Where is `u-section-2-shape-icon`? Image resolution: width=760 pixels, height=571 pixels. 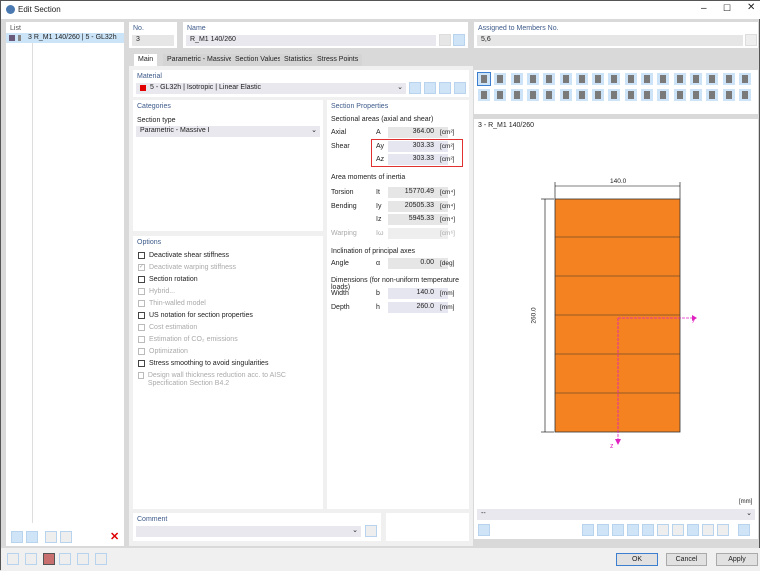
u-section-2-shape-icon is located at coordinates (630, 95).